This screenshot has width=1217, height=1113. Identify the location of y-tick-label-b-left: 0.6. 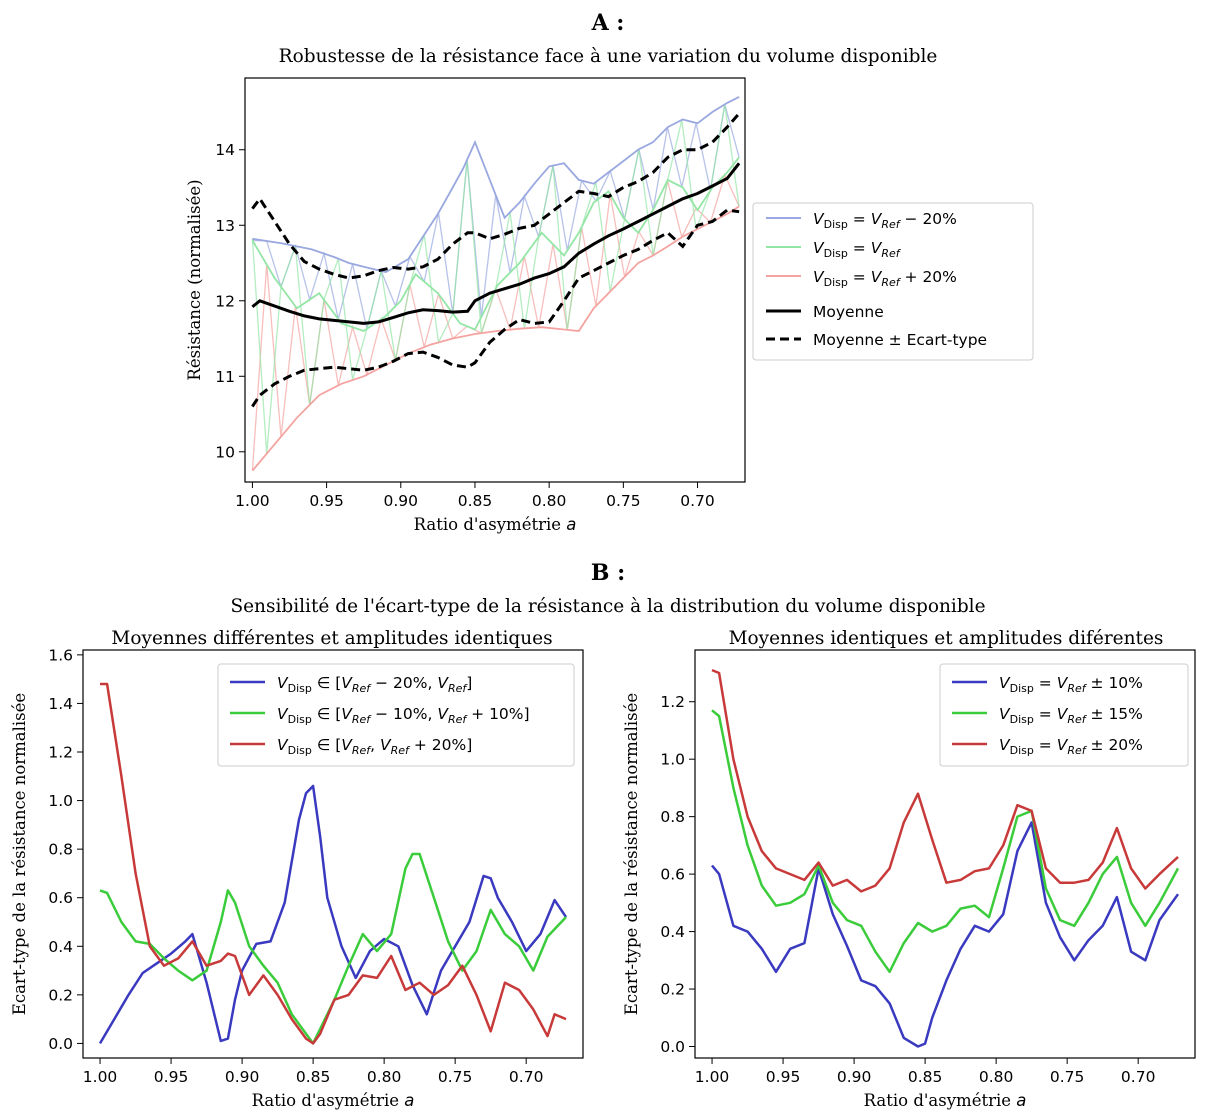
(60, 898).